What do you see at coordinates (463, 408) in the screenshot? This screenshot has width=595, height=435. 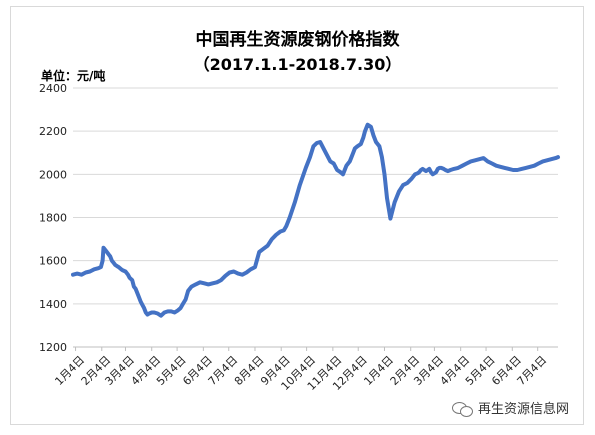 I see `wechat-icon` at bounding box center [463, 408].